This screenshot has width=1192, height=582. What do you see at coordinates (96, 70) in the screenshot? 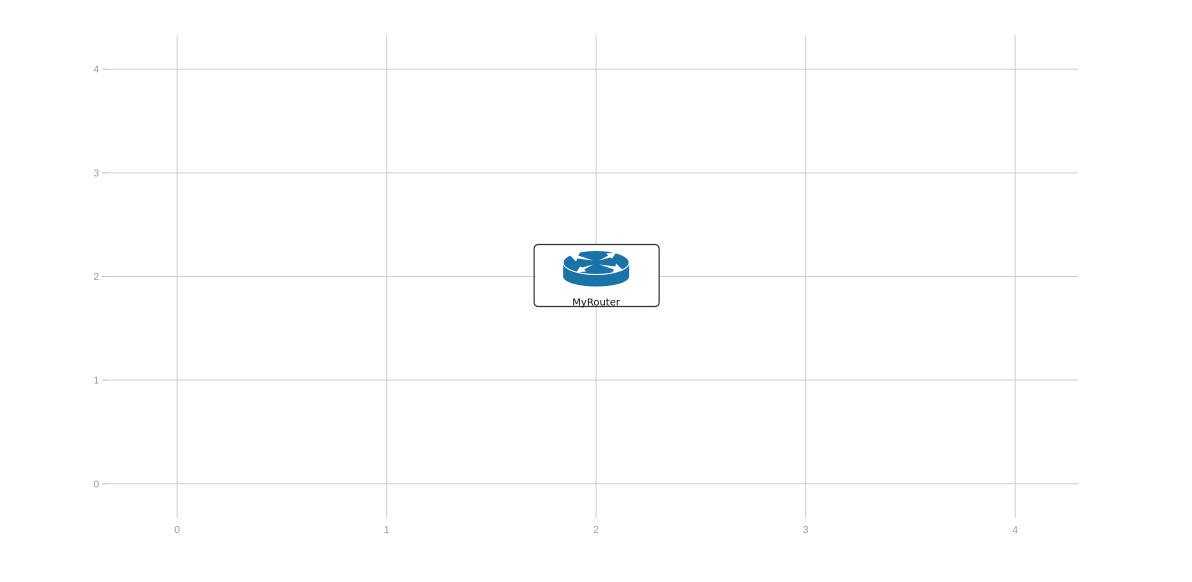
I see `y-tick-label: 4` at bounding box center [96, 70].